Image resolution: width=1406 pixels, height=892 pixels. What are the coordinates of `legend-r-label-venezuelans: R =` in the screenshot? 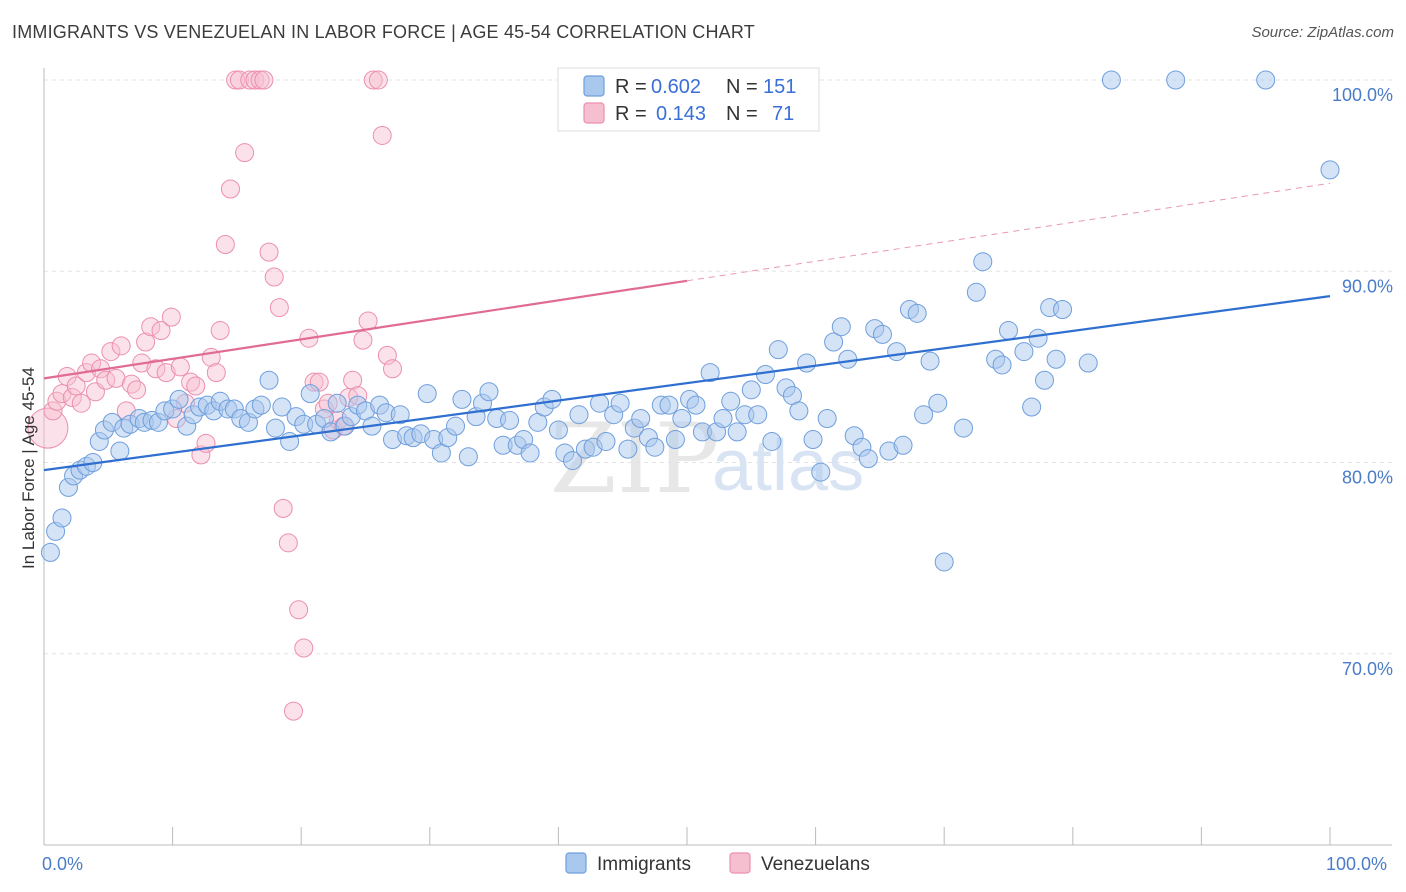 It's located at (631, 114).